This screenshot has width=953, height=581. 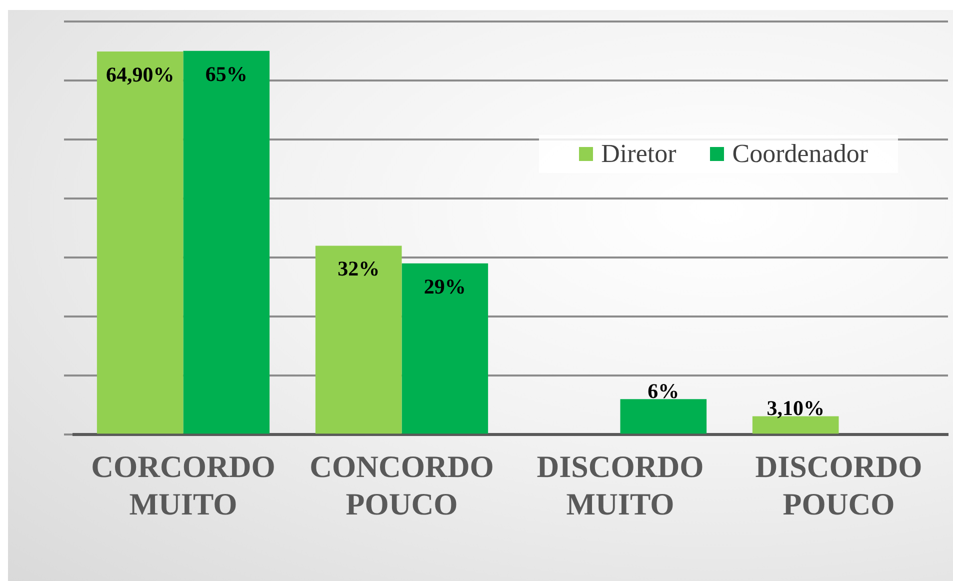 I want to click on x-tick-label: DISCORDO MUITO, so click(x=620, y=485).